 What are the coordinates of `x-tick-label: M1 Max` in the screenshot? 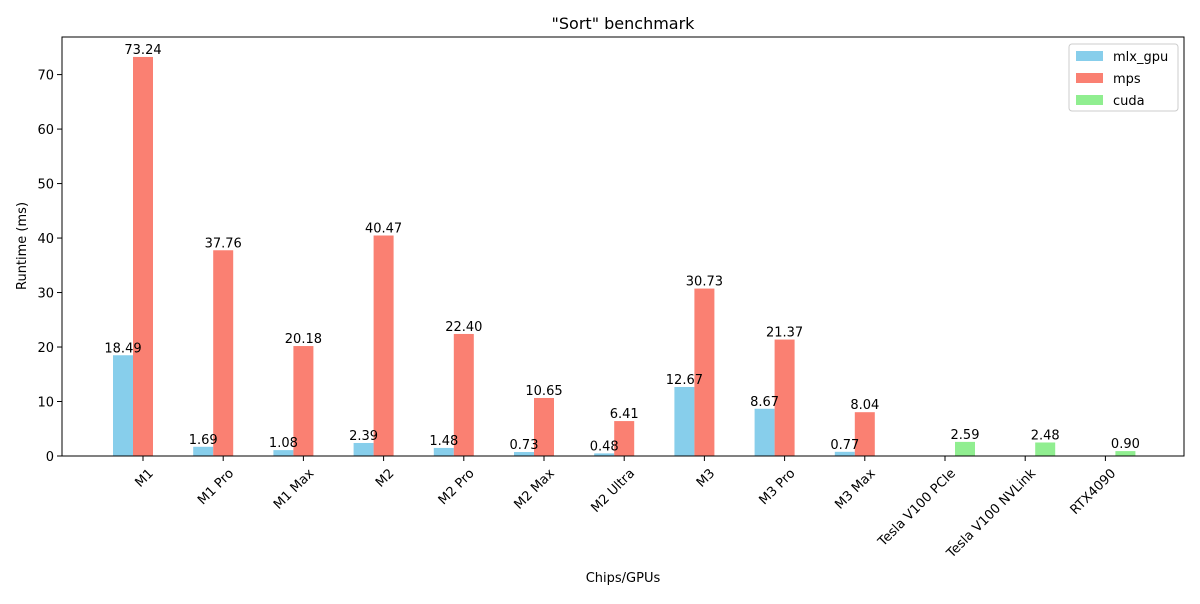 It's located at (294, 489).